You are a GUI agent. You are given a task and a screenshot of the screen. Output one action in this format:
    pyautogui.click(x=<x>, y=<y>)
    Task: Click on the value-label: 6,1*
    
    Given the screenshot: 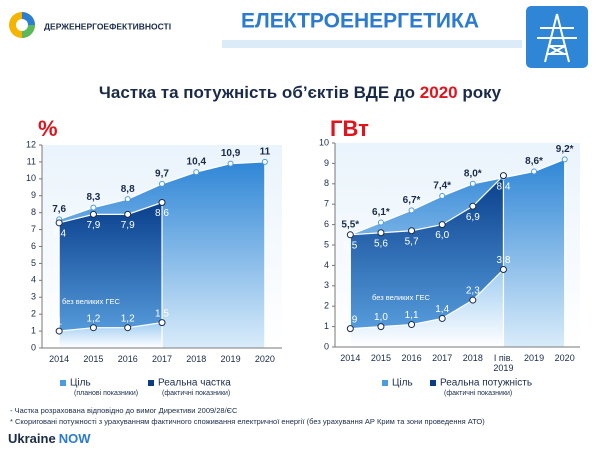 What is the action you would take?
    pyautogui.click(x=381, y=212)
    